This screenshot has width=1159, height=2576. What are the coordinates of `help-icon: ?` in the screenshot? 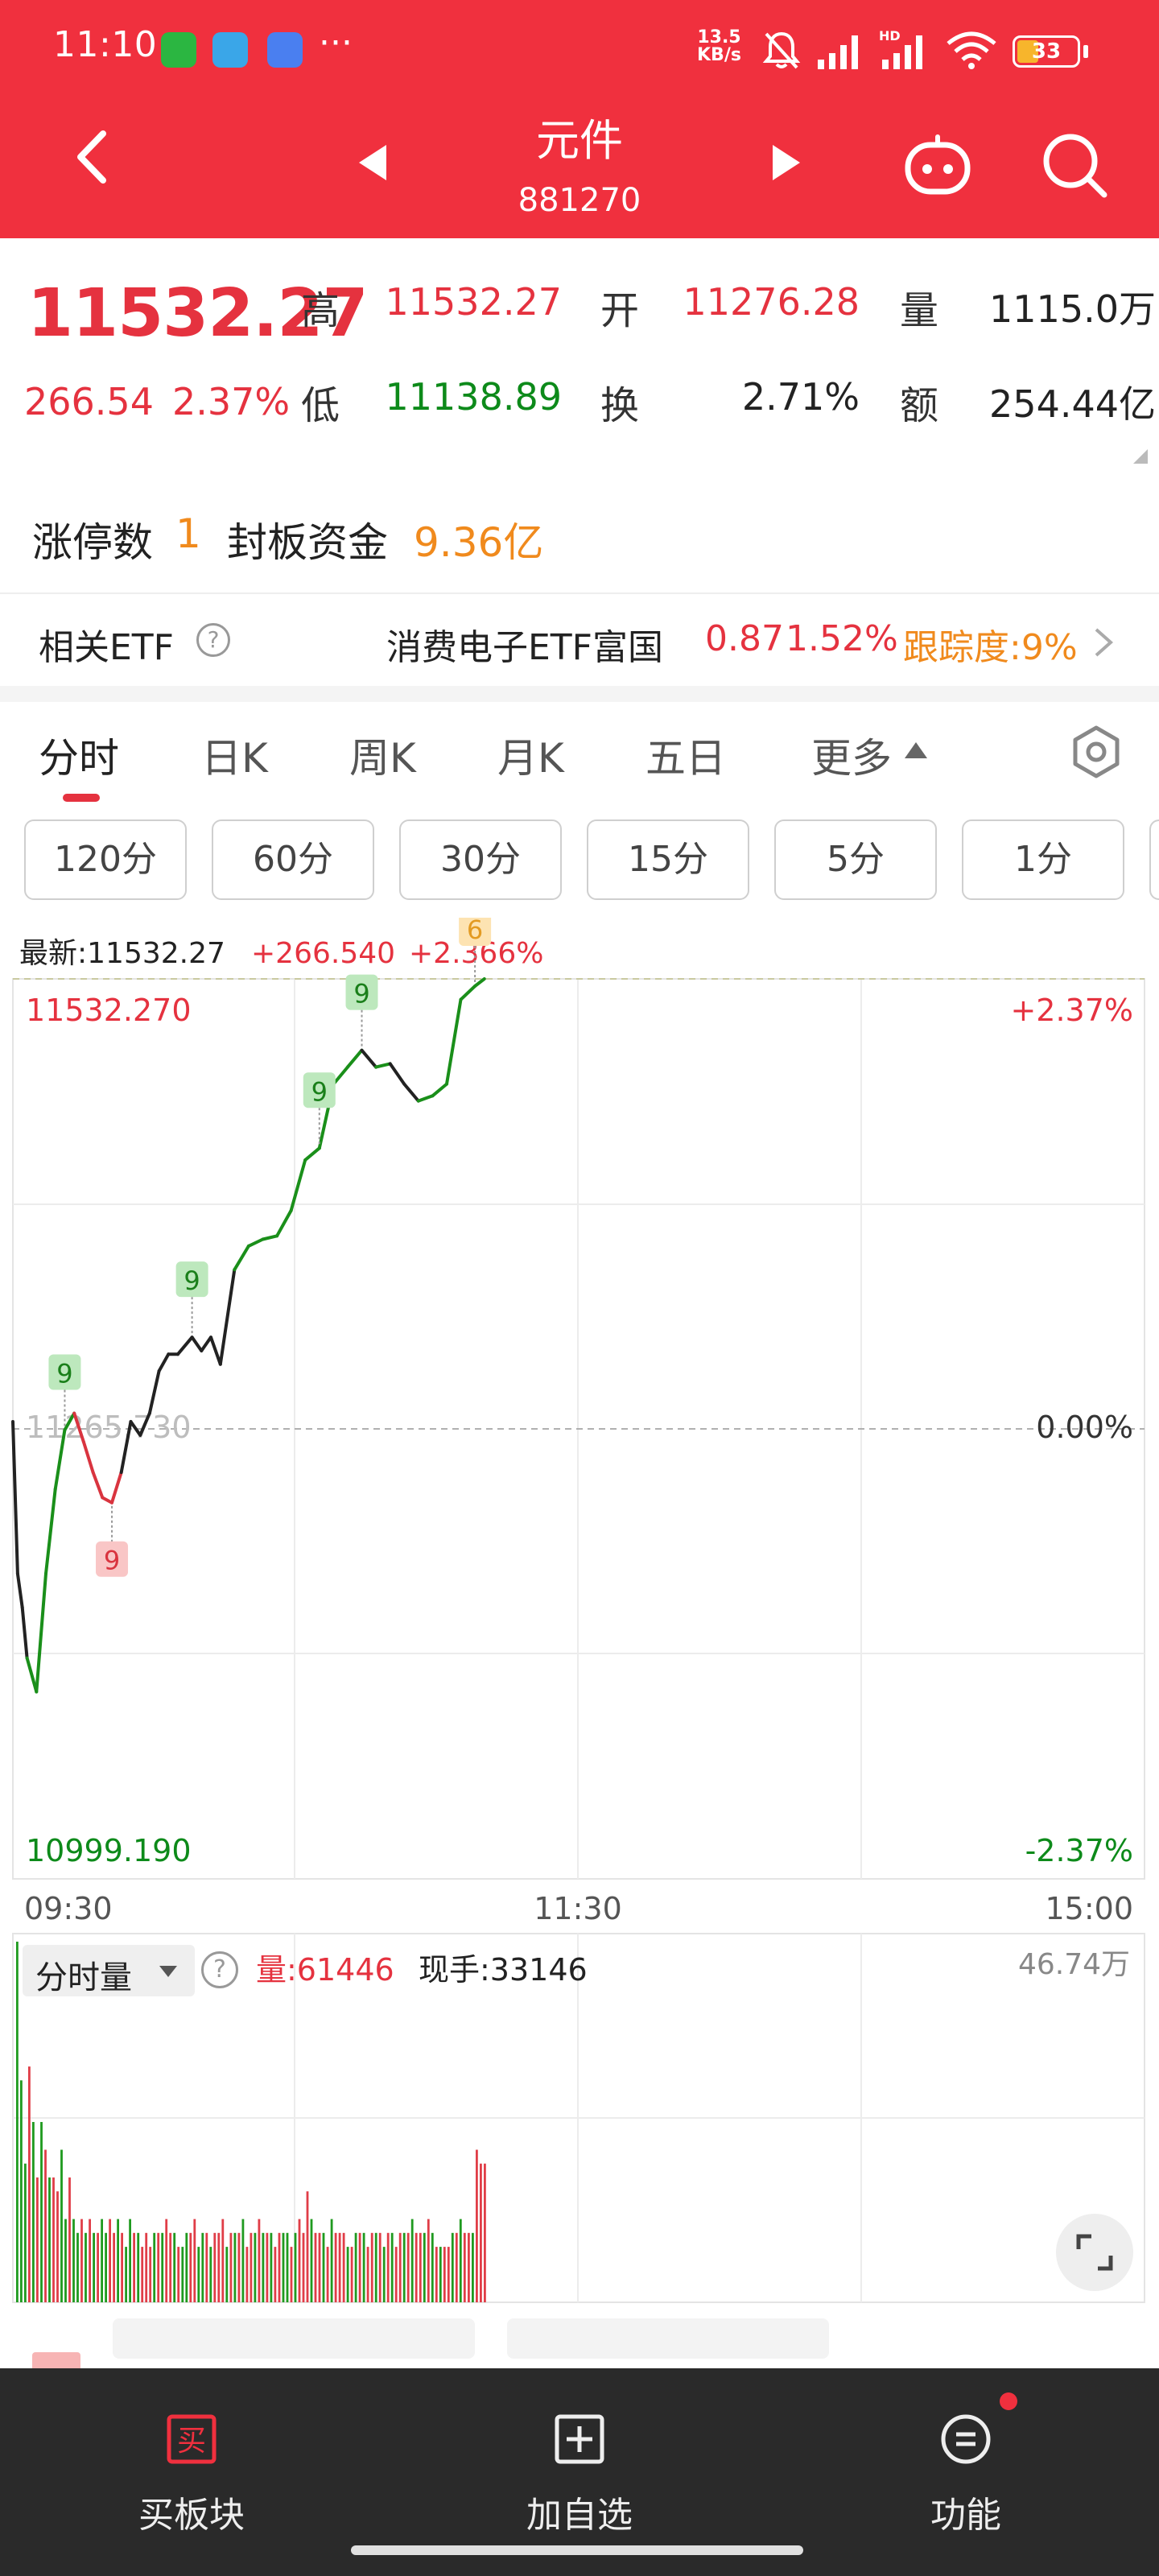 It's located at (213, 640).